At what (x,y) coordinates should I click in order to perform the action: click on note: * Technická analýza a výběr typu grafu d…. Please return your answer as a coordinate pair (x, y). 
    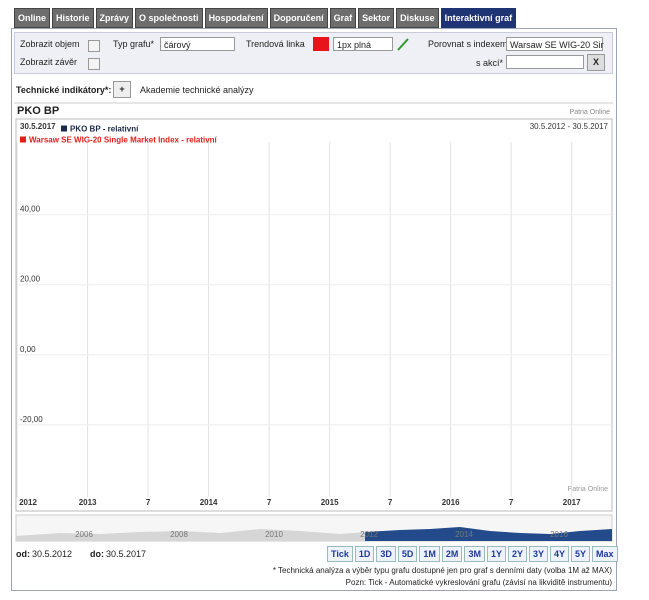
    Looking at the image, I should click on (442, 570).